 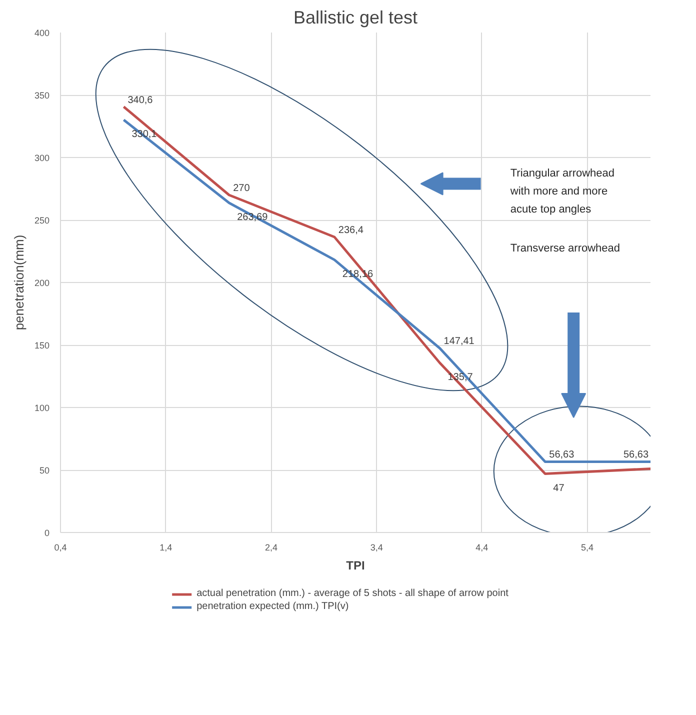 What do you see at coordinates (352, 593) in the screenshot?
I see `legend-label: actual penetration (mm.) - average of 5 shots - all shape of arrow point` at bounding box center [352, 593].